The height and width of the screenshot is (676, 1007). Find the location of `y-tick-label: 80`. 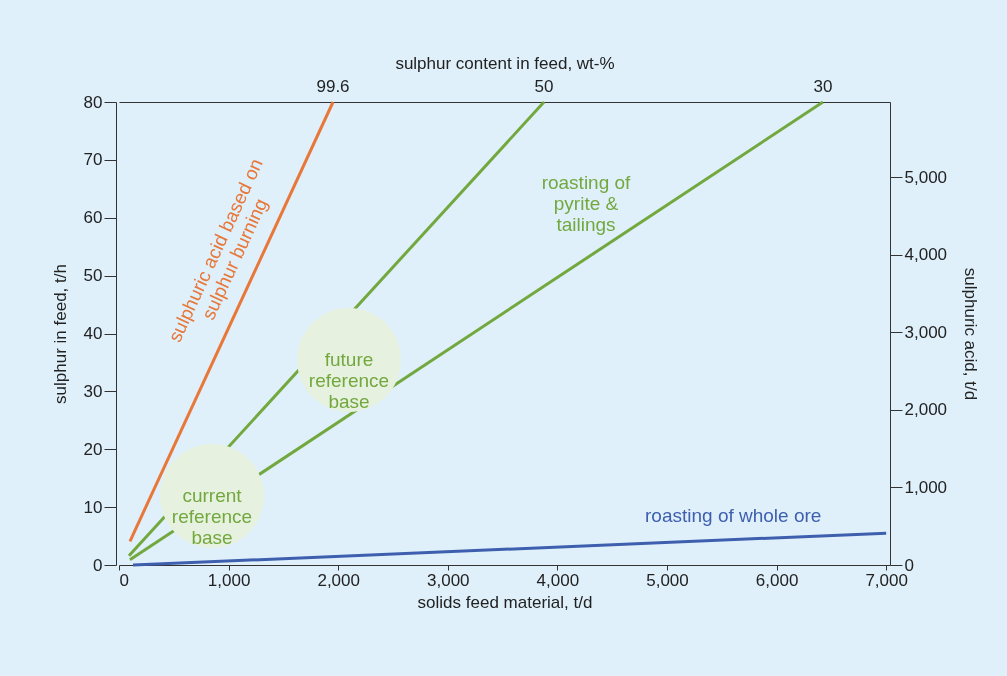

y-tick-label: 80 is located at coordinates (93, 102).